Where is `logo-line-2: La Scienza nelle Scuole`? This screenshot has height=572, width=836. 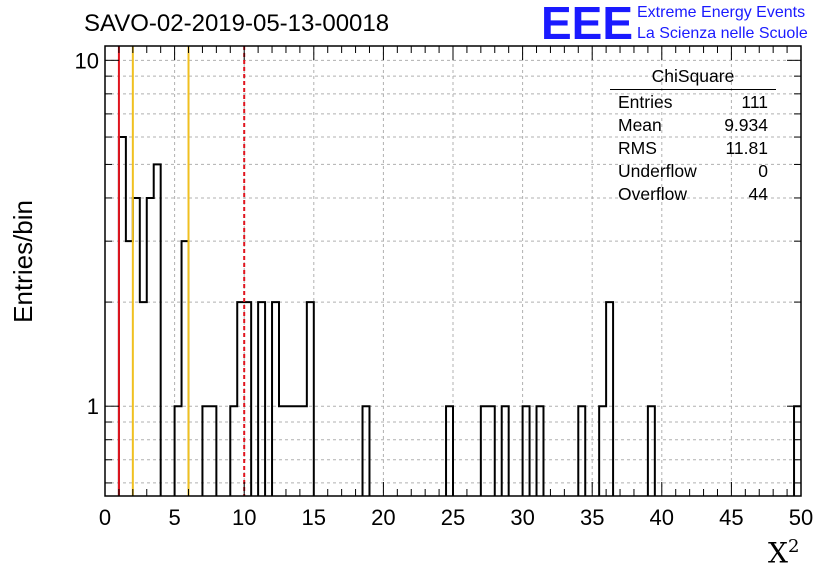
logo-line-2: La Scienza nelle Scuole is located at coordinates (722, 33).